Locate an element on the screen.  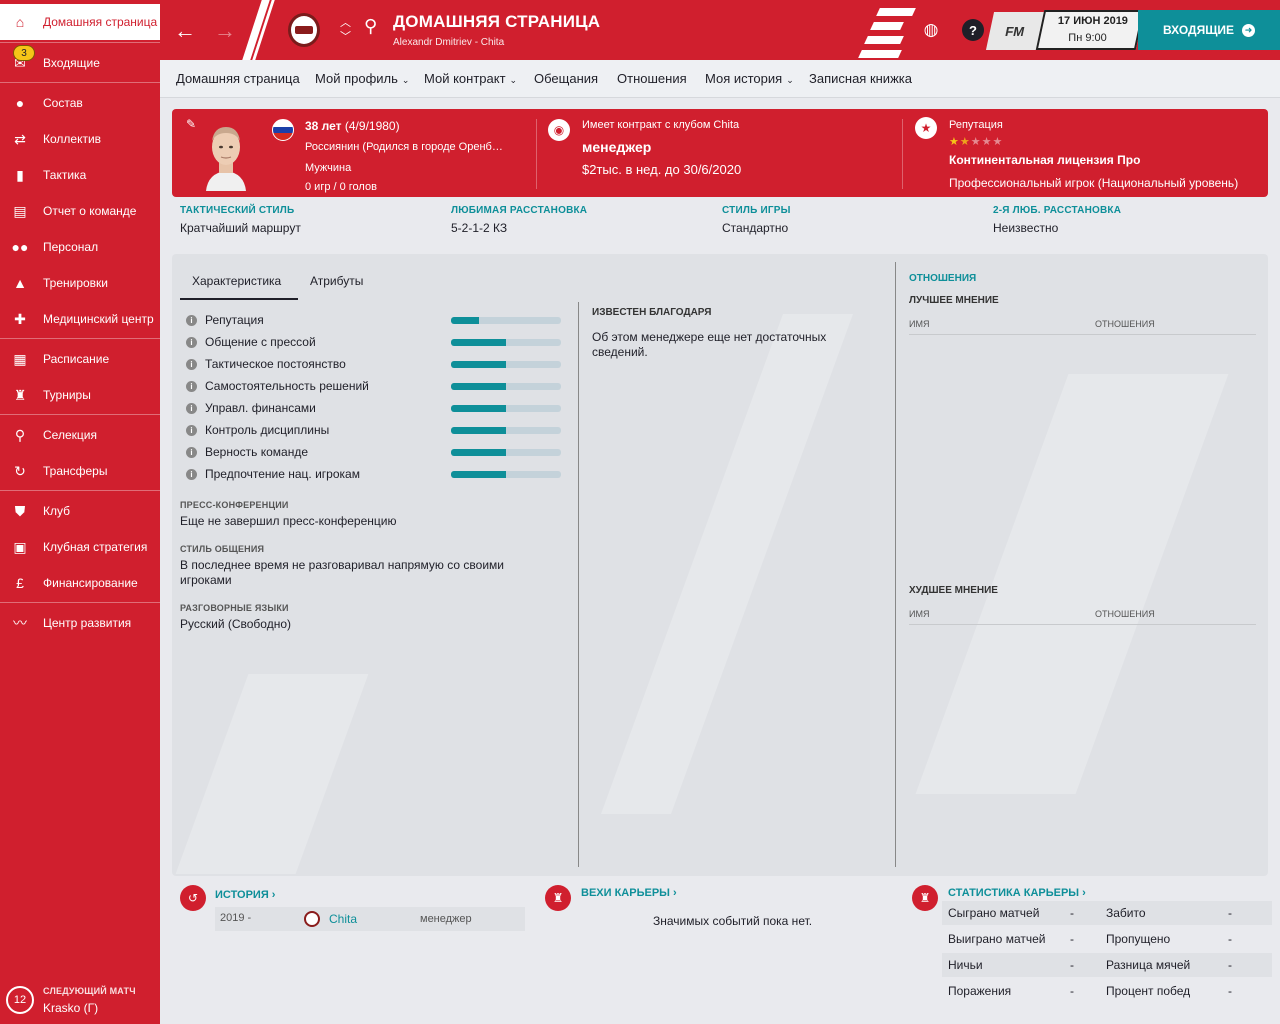
pencil-edit-icon: ✎ is located at coordinates (191, 124).